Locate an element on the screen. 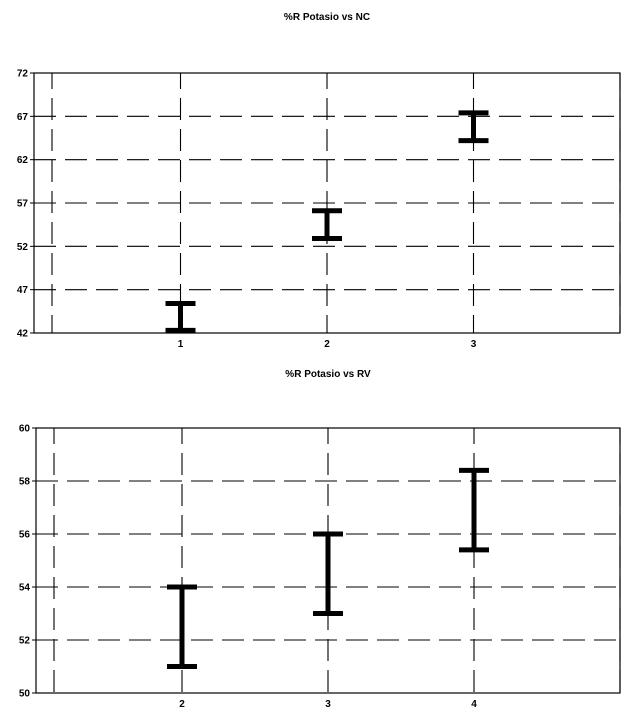  y-tick-label: 50 is located at coordinates (25, 694).